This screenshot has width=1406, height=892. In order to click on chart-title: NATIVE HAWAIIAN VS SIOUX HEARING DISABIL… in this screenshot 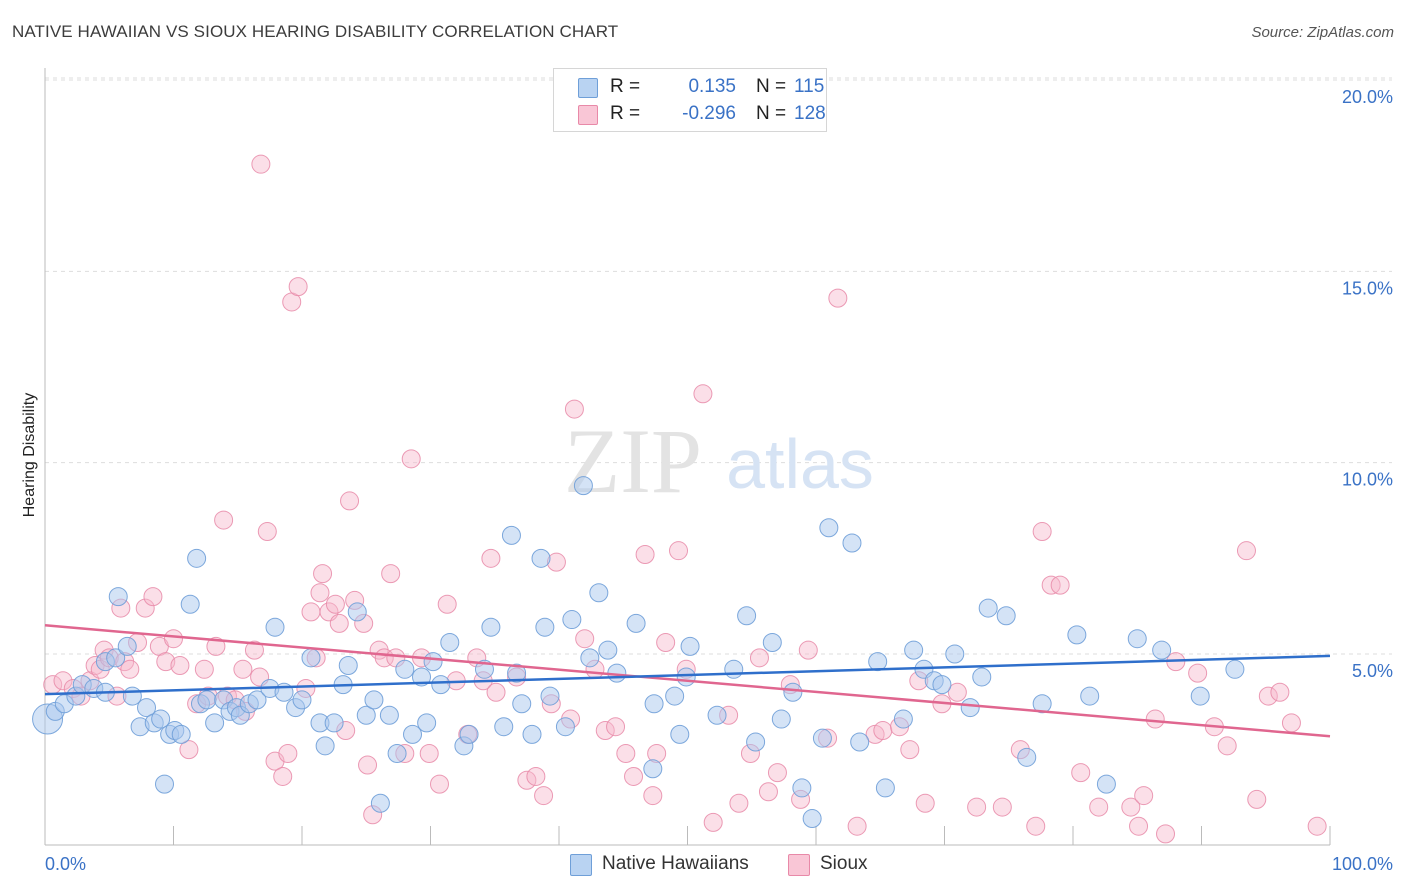, I will do `click(315, 31)`.